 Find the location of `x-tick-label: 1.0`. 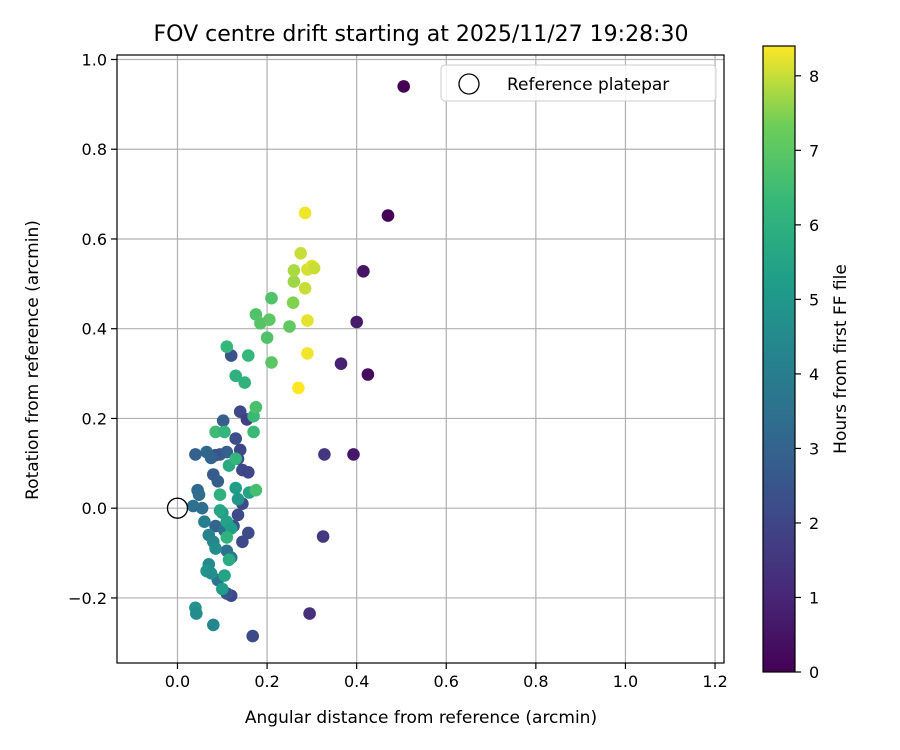

x-tick-label: 1.0 is located at coordinates (625, 681).